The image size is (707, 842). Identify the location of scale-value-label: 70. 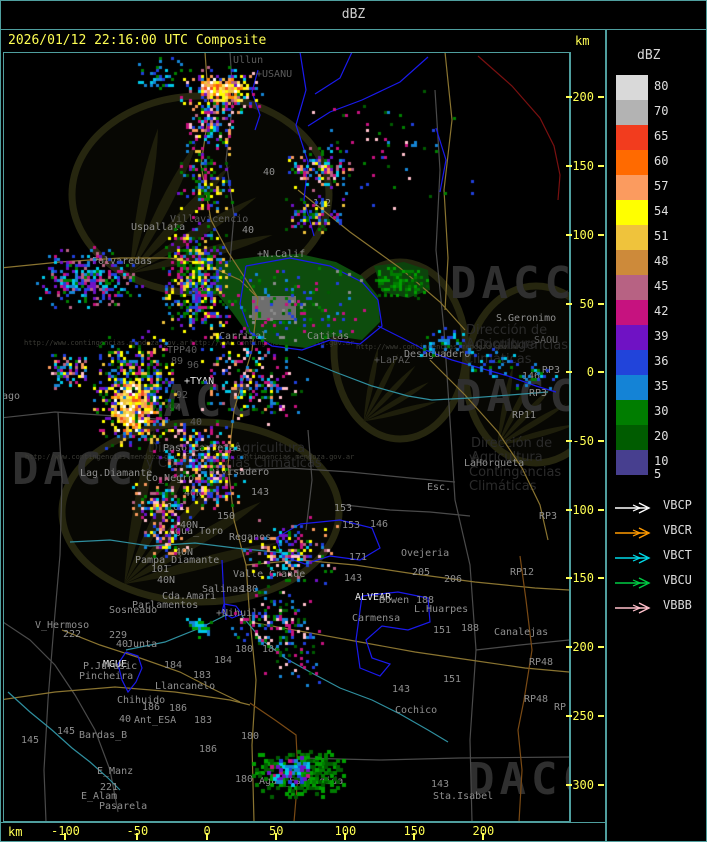
(661, 111).